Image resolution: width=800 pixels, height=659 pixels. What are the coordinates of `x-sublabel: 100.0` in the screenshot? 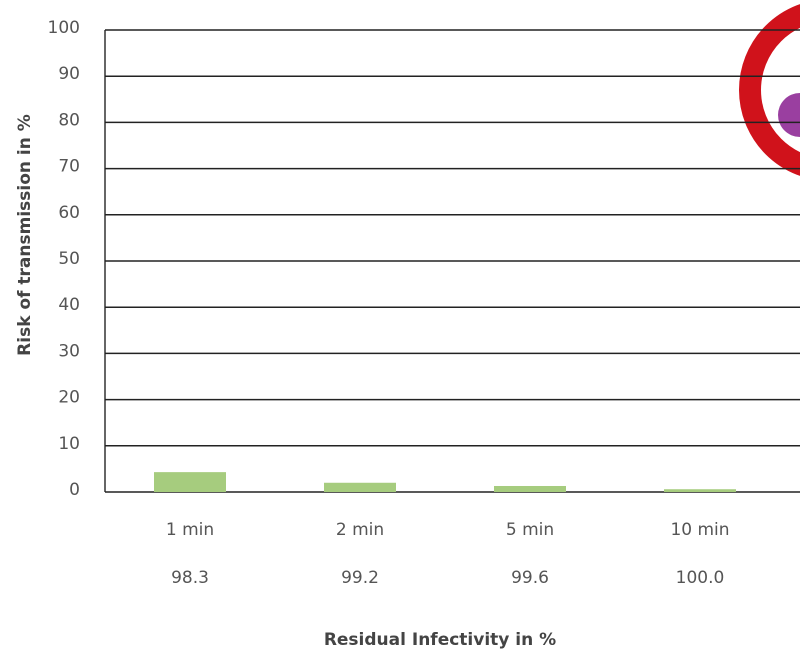 It's located at (700, 578).